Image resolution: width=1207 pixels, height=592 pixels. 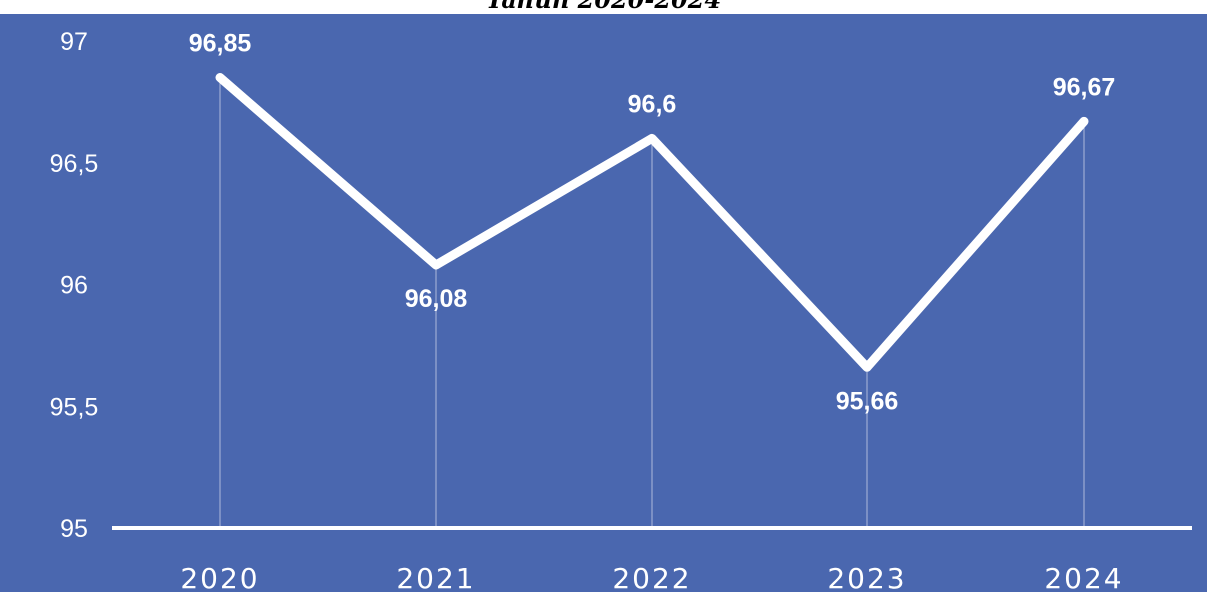 I want to click on y-tick-label: 95,5, so click(x=74, y=407).